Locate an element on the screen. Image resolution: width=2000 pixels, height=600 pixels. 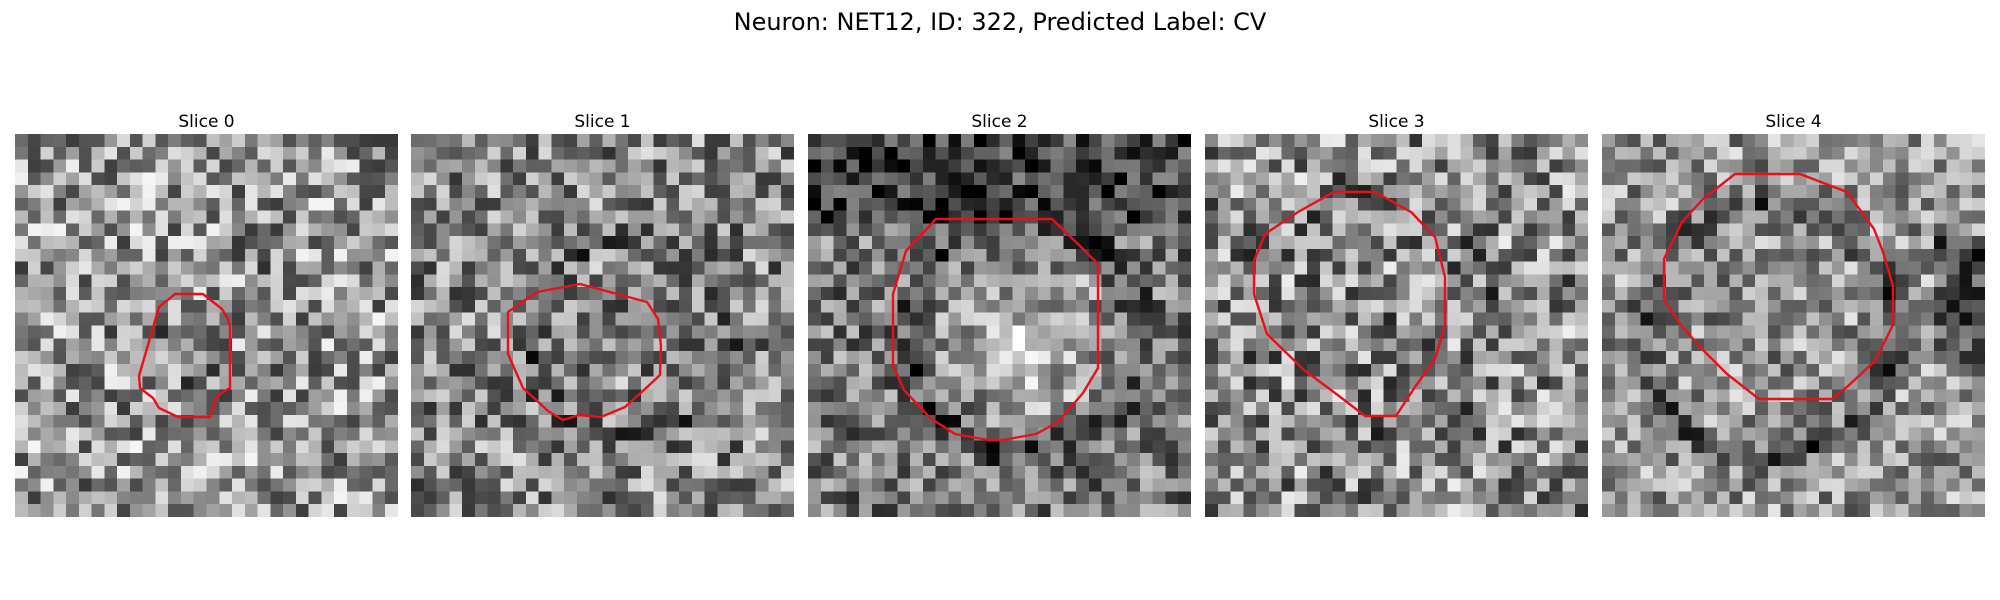
slice-title: Slice 4 is located at coordinates (1793, 122).